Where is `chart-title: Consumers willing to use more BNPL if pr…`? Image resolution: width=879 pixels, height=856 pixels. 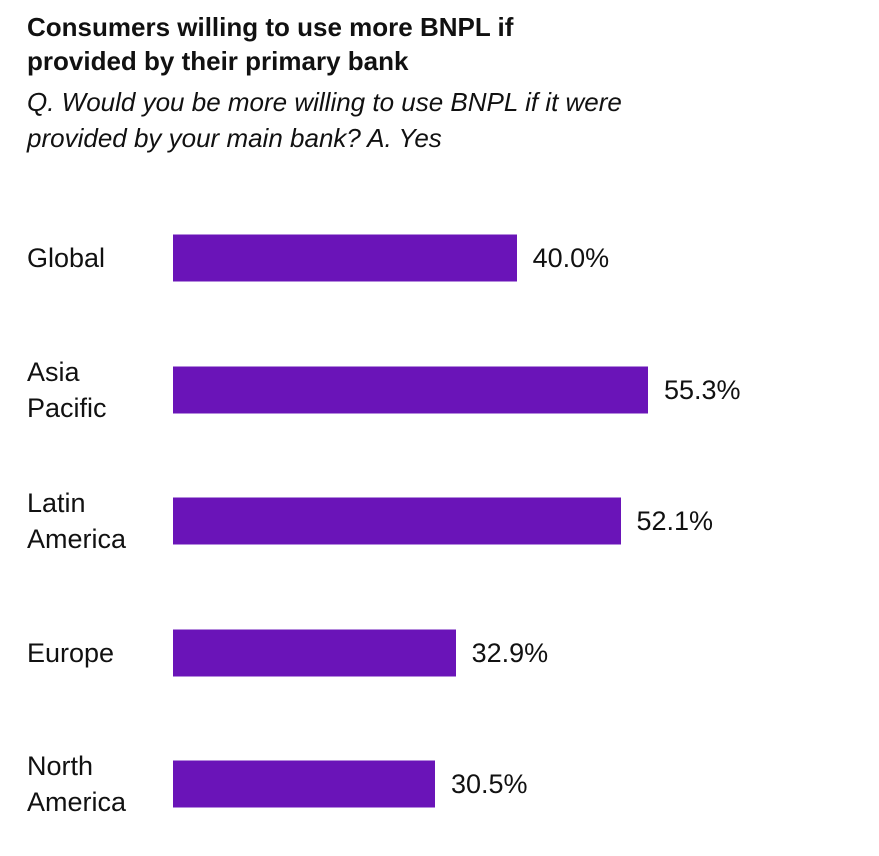 chart-title: Consumers willing to use more BNPL if pr… is located at coordinates (270, 44).